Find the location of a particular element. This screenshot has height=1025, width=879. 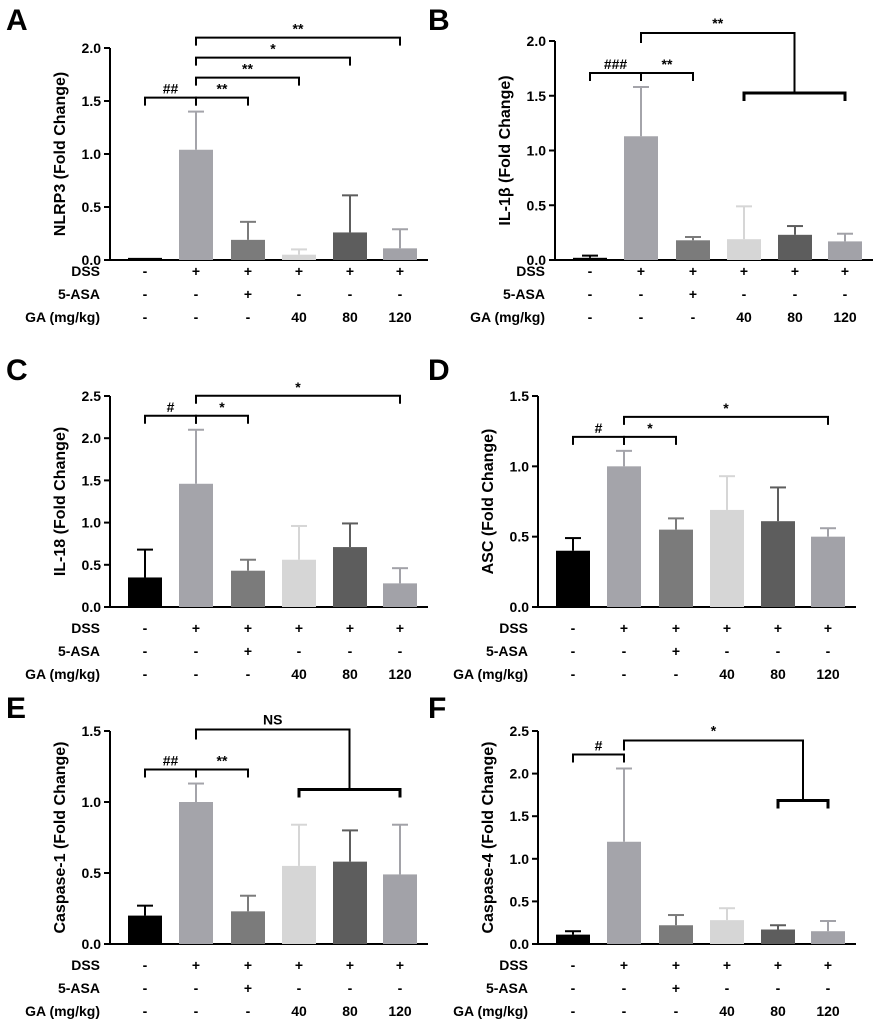

group-bracket is located at coordinates (794, 96).